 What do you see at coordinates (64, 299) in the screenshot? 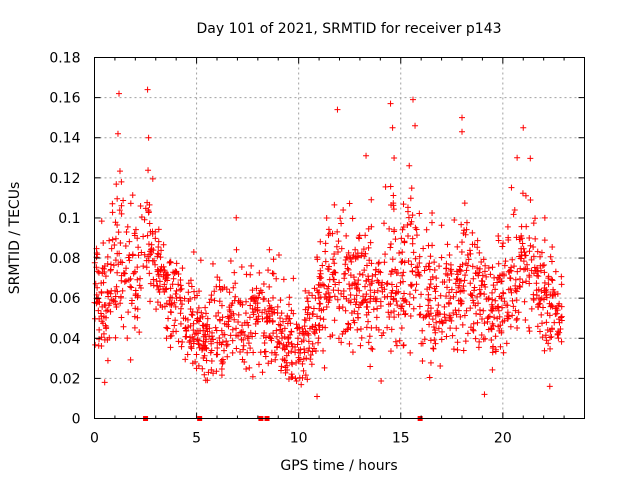
I see `y-tick-label: 0.06` at bounding box center [64, 299].